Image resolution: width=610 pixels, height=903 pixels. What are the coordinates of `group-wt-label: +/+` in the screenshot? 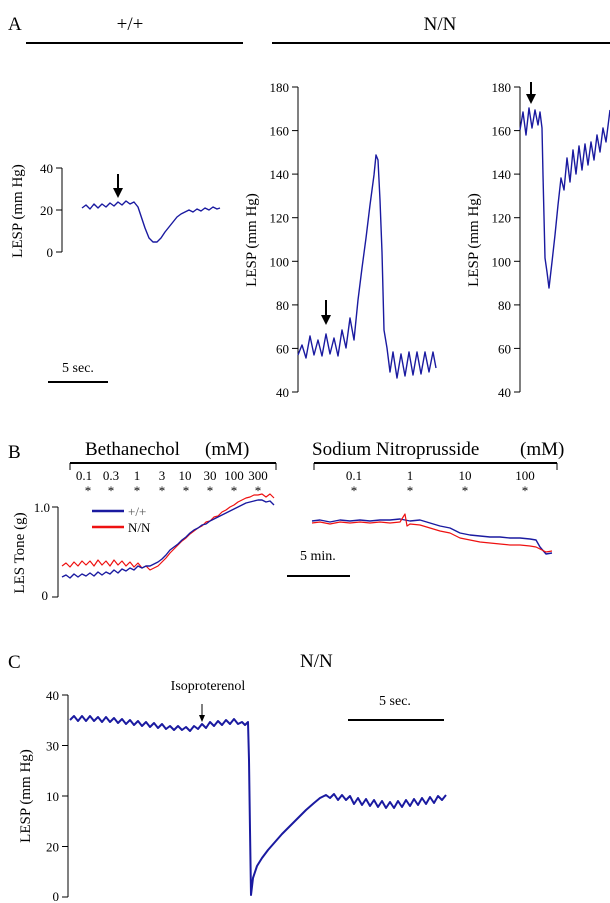 It's located at (130, 24).